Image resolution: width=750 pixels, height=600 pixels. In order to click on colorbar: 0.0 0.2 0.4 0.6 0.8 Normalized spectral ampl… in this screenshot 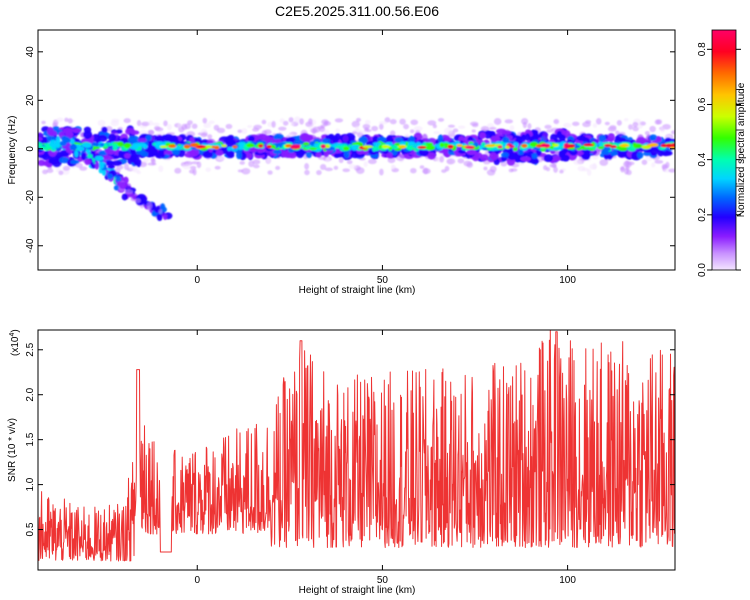, I will do `click(722, 153)`.